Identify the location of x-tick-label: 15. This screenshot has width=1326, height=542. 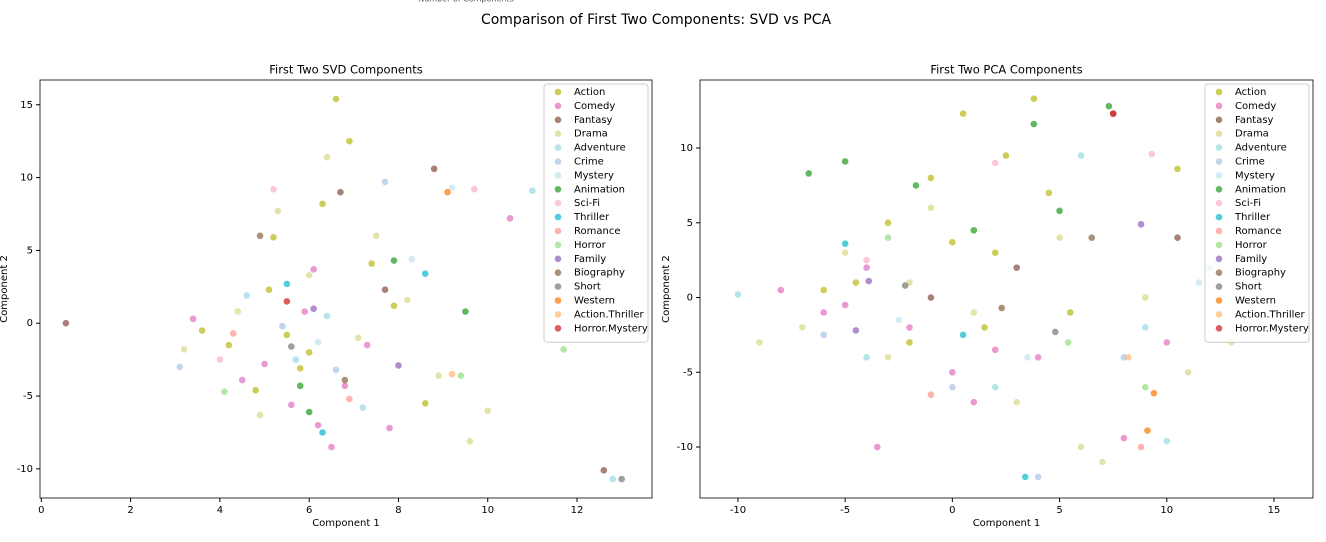
(1274, 510).